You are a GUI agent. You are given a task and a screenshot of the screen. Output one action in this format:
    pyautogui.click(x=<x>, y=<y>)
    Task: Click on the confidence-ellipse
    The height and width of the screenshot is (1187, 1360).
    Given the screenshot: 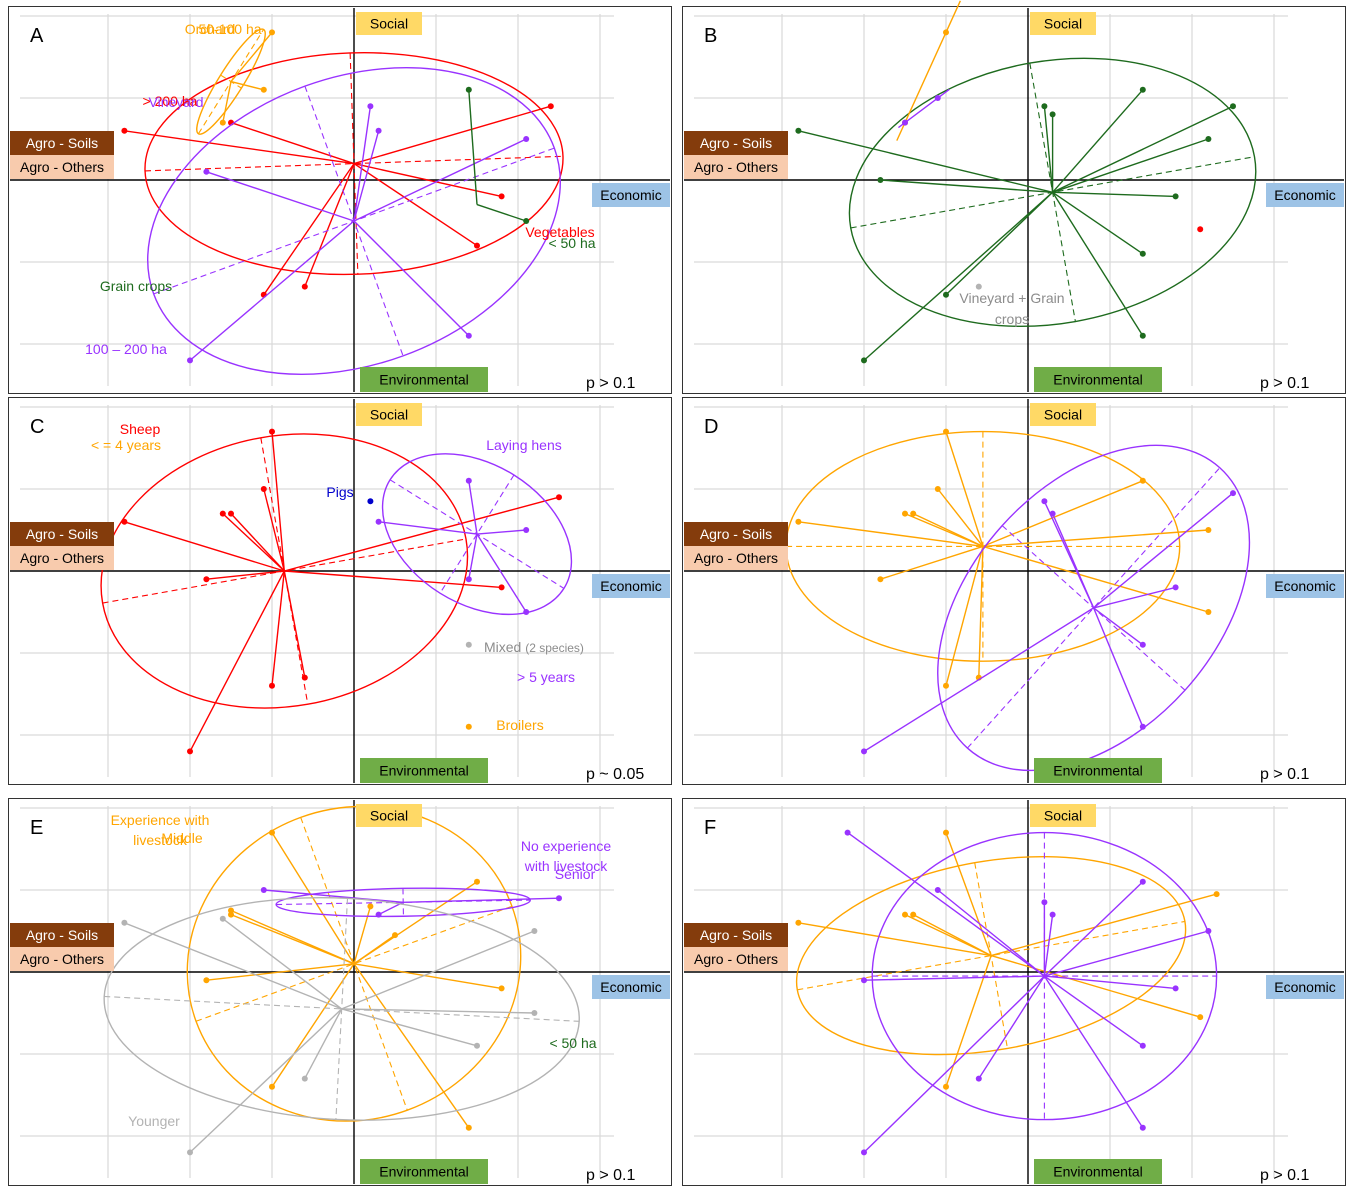 What is the action you would take?
    pyautogui.click(x=284, y=571)
    